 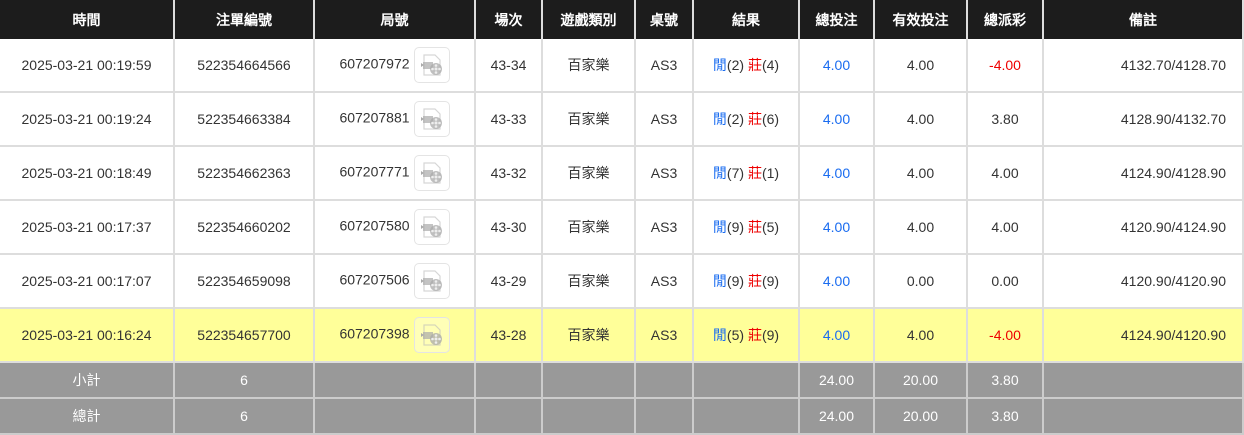 I want to click on round-number: 607207771, so click(x=374, y=171).